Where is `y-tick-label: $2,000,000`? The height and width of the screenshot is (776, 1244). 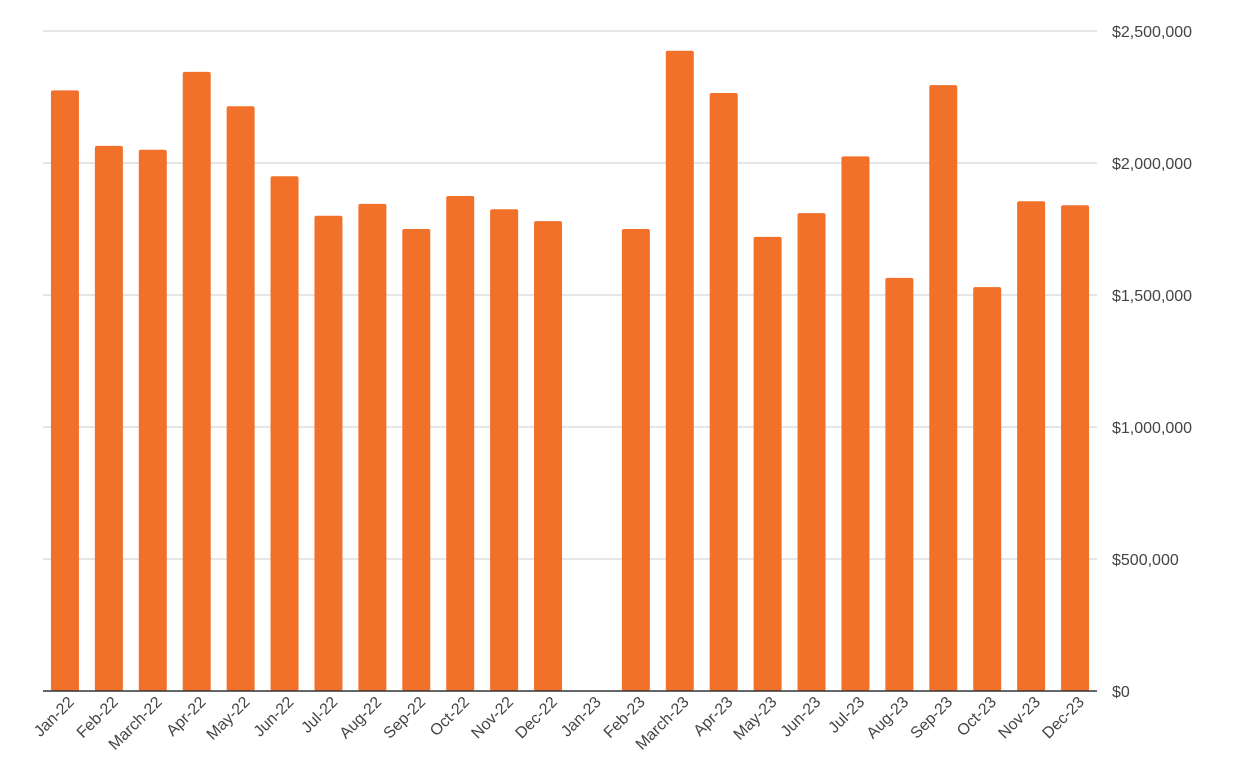 y-tick-label: $2,000,000 is located at coordinates (1152, 164).